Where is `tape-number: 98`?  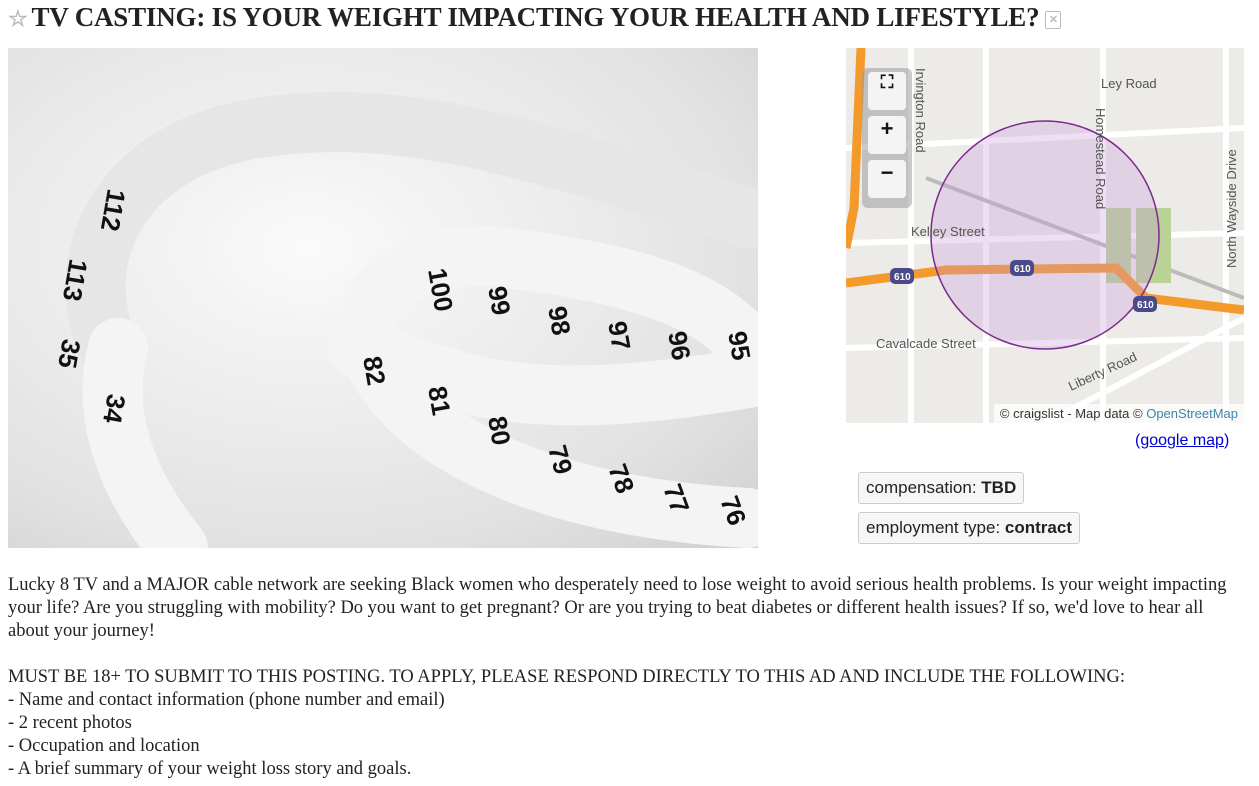
tape-number: 98 is located at coordinates (559, 321).